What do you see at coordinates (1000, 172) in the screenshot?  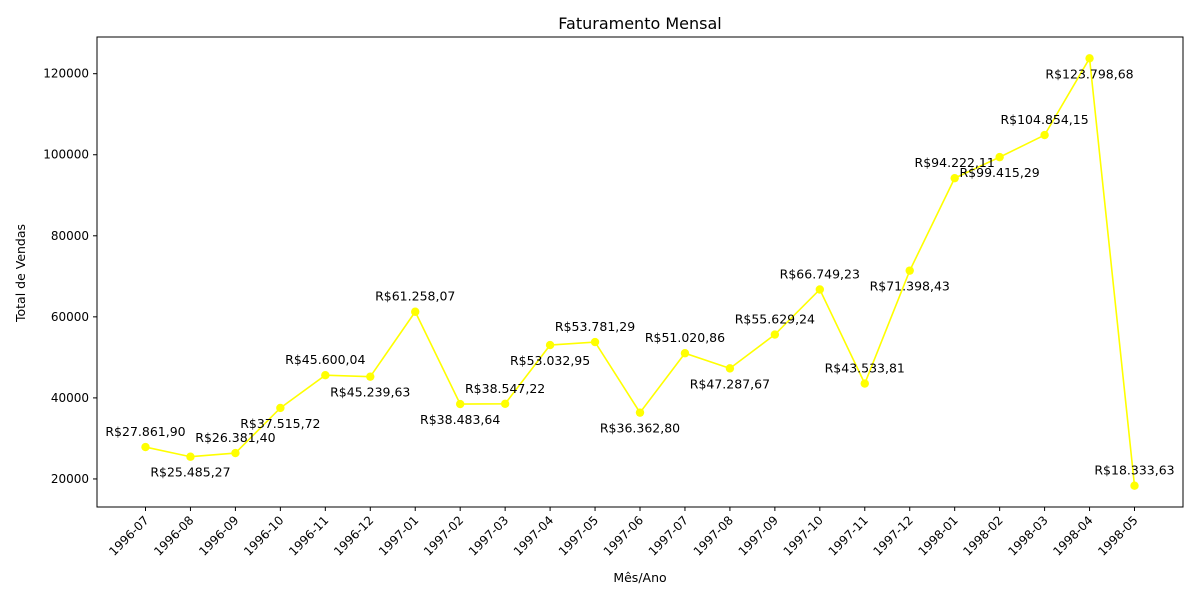 I see `data-label: R$99.415,29` at bounding box center [1000, 172].